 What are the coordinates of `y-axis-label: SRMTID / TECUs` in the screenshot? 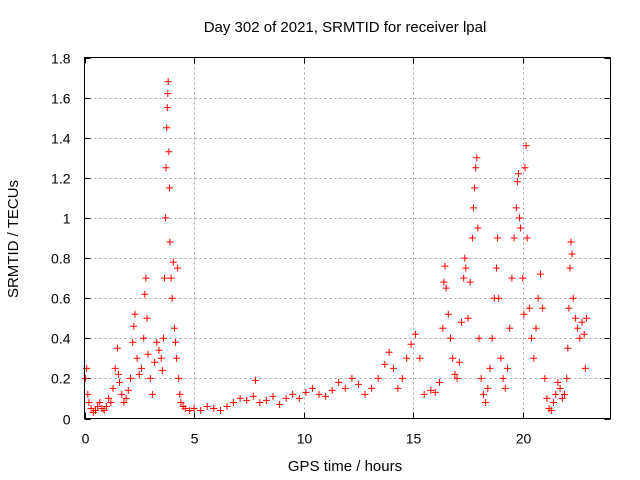 It's located at (13, 239).